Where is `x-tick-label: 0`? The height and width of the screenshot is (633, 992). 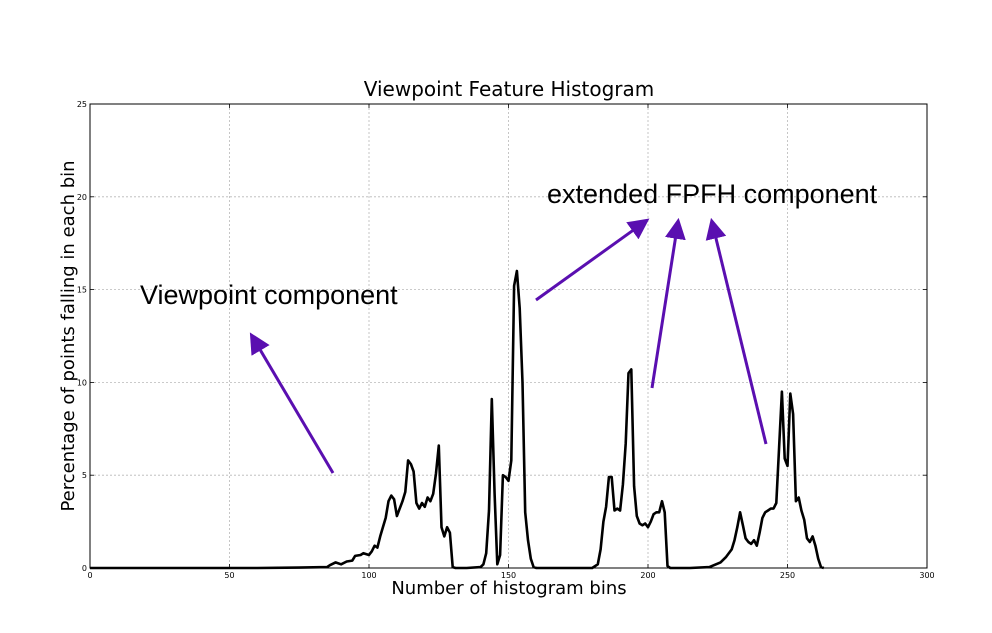
x-tick-label: 0 is located at coordinates (89, 575).